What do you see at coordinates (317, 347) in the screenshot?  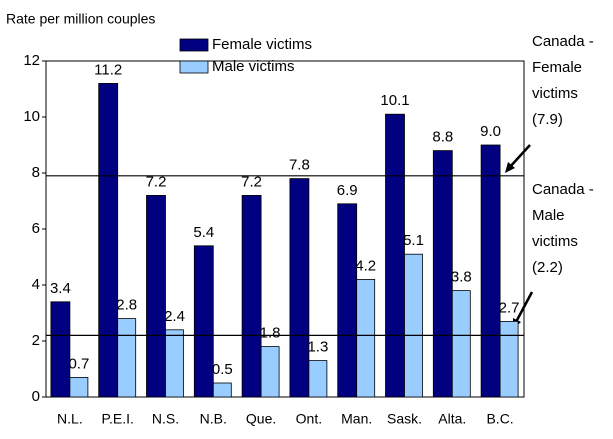 I see `data-label: 1.3` at bounding box center [317, 347].